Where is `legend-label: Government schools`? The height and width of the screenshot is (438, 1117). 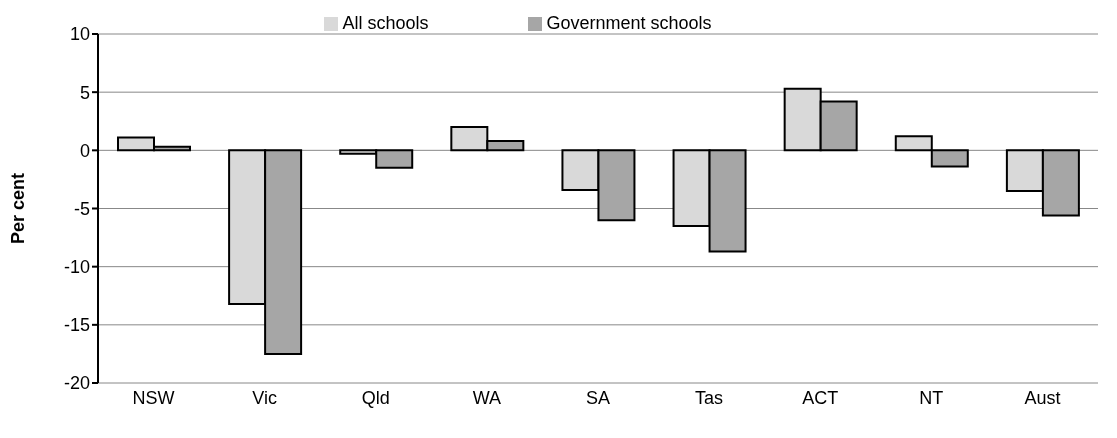
legend-label: Government schools is located at coordinates (629, 23).